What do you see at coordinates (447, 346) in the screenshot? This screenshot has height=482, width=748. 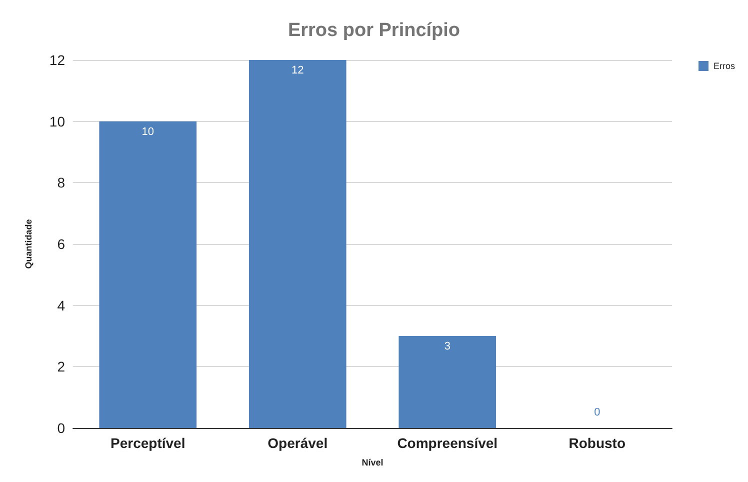 I see `data-label: 3` at bounding box center [447, 346].